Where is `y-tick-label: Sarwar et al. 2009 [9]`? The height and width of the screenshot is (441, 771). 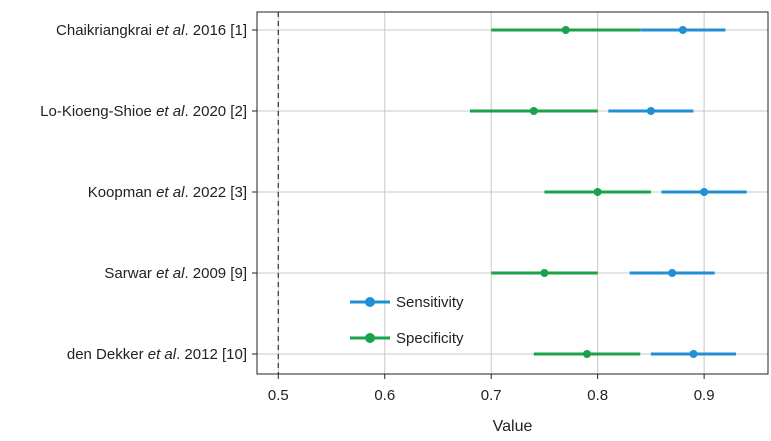 y-tick-label: Sarwar et al. 2009 [9] is located at coordinates (175, 273).